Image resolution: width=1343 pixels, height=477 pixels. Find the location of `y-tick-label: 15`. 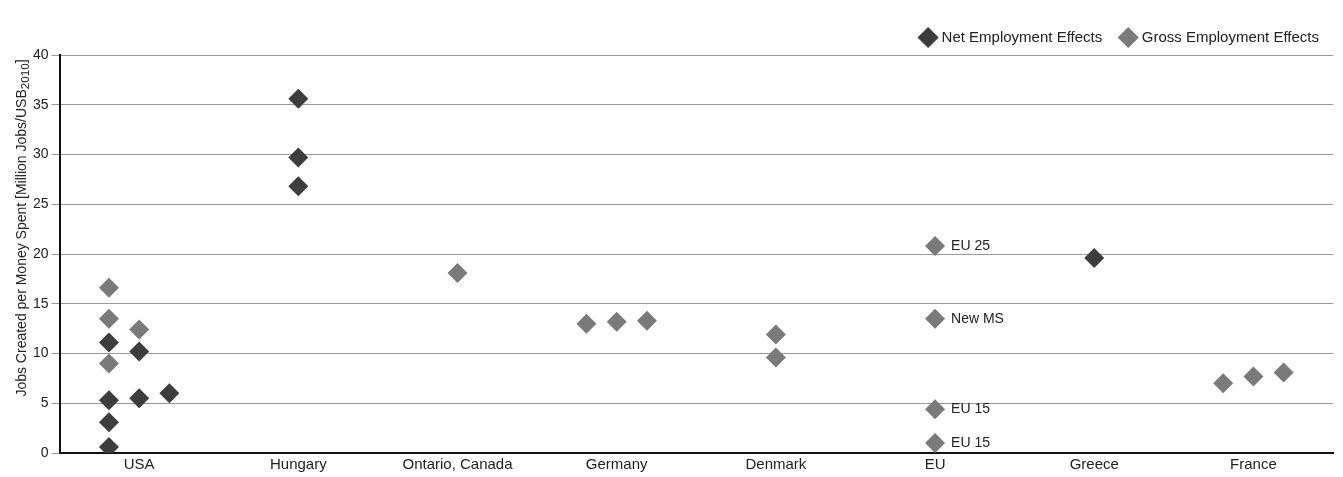

y-tick-label: 15 is located at coordinates (40, 302).